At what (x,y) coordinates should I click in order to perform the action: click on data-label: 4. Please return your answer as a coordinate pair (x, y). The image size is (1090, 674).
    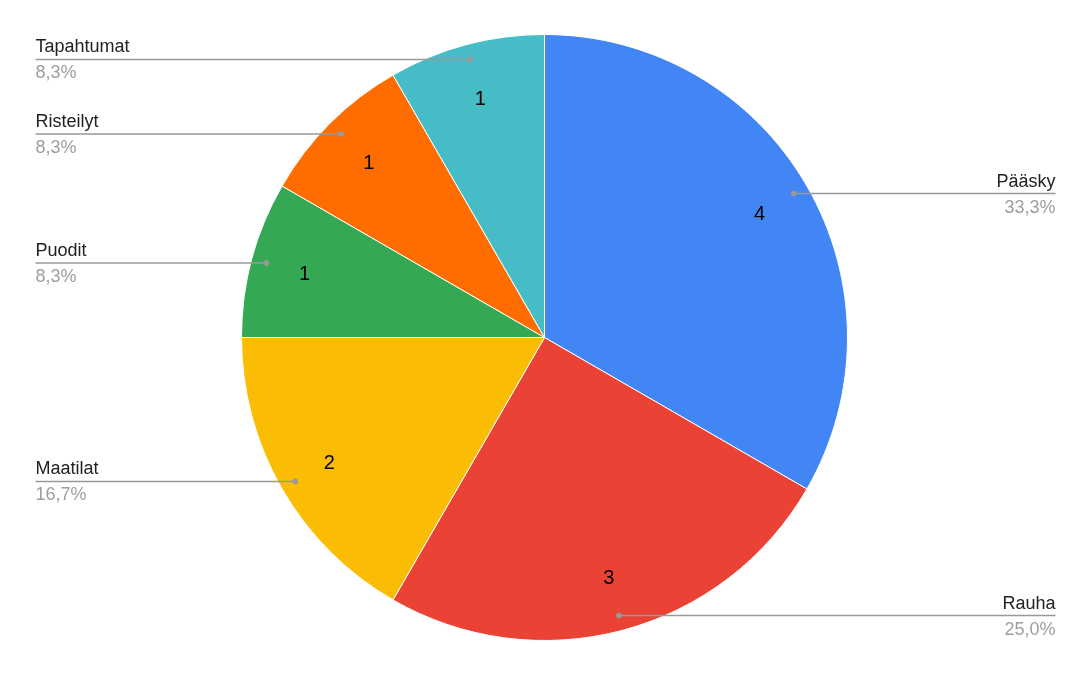
    Looking at the image, I should click on (760, 213).